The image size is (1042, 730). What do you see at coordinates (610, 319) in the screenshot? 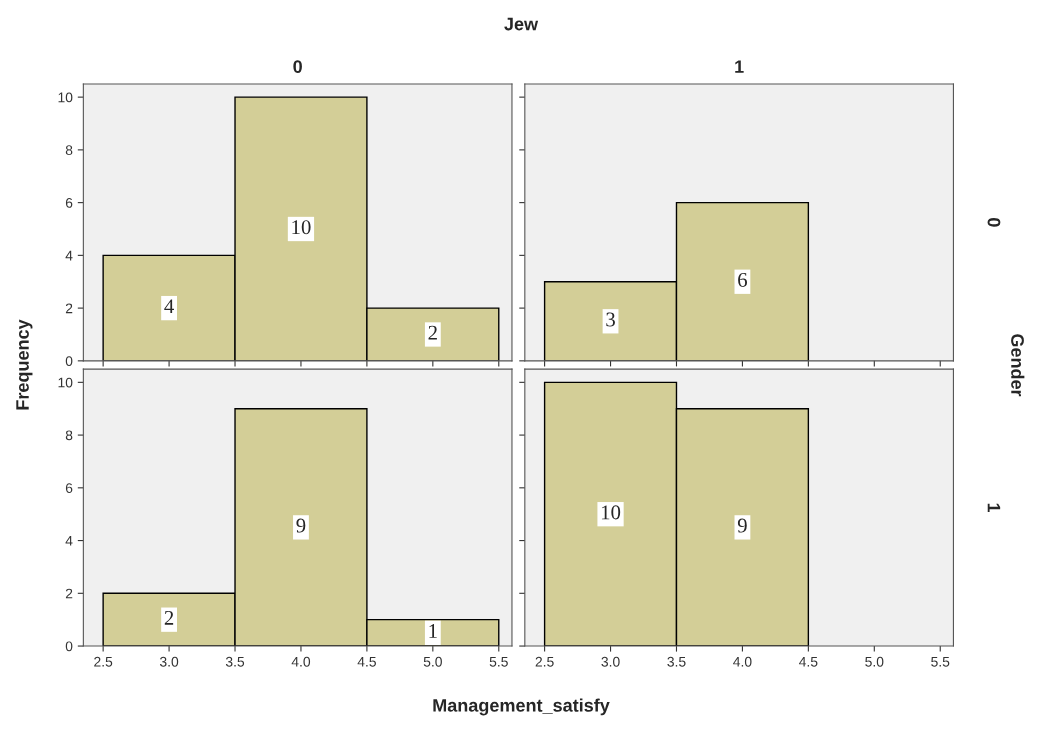
I see `data-label: 3` at bounding box center [610, 319].